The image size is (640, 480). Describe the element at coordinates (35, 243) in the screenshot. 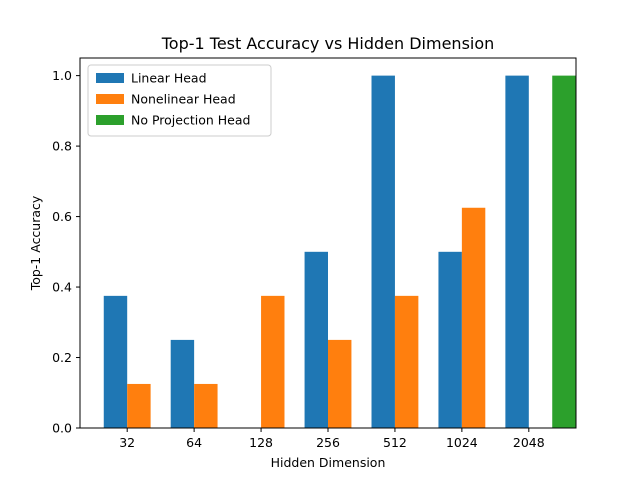

I see `y-axis-label: Top-1 Accuracy` at that location.